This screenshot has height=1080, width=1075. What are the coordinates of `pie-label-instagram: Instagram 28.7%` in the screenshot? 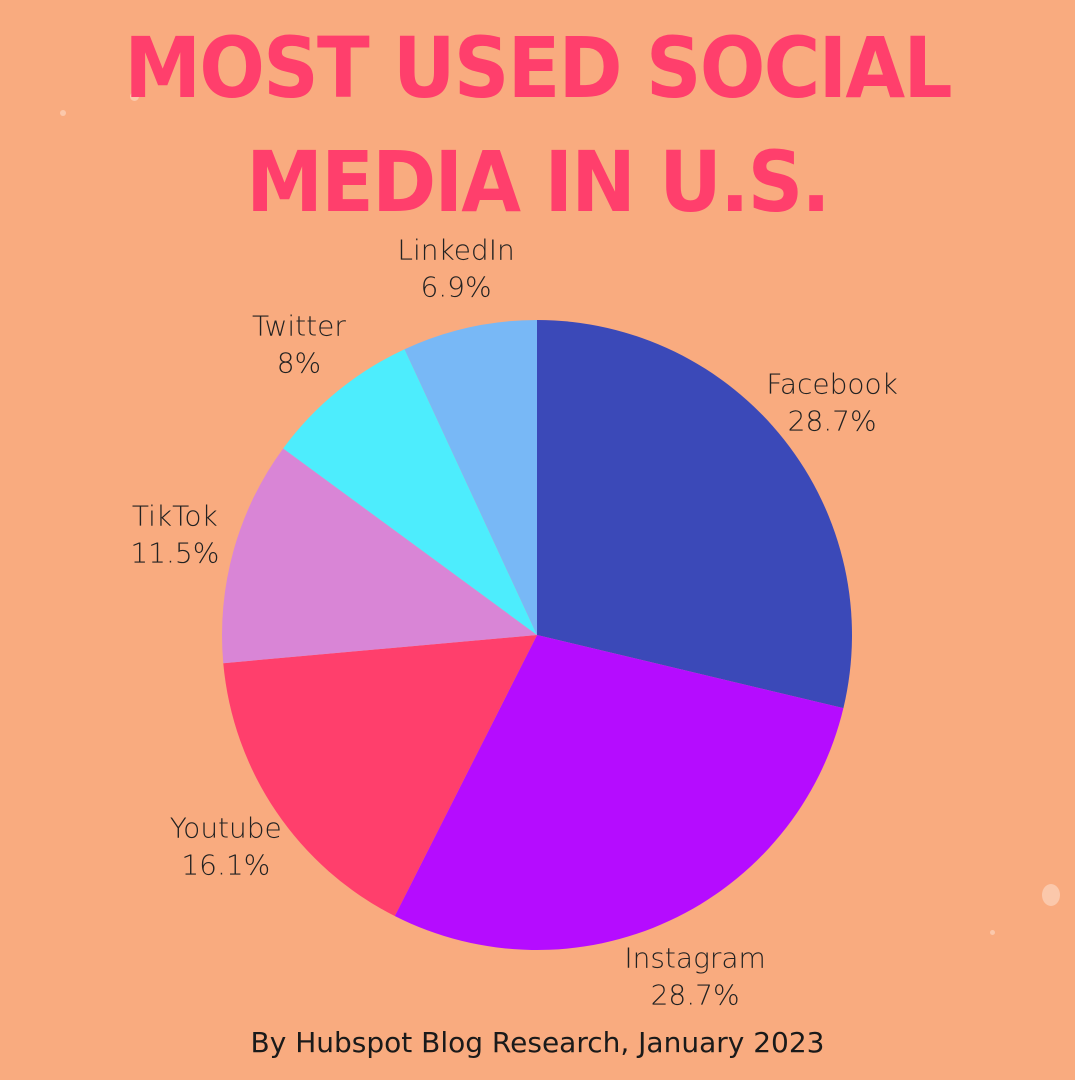 It's located at (694, 977).